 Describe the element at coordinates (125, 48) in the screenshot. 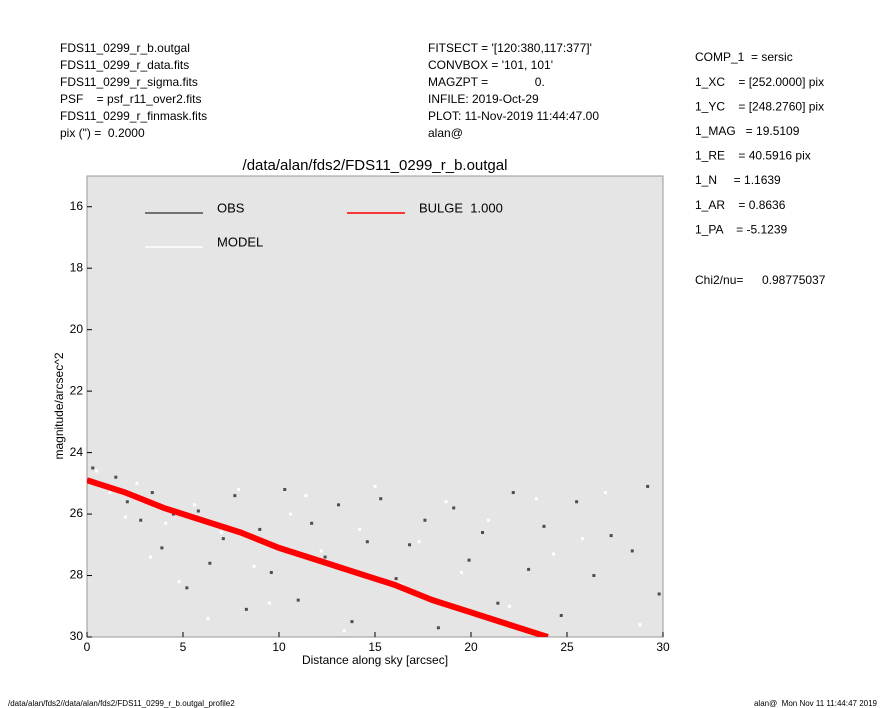

I see `header-line: FDS11_0299_r_b.outgal` at that location.